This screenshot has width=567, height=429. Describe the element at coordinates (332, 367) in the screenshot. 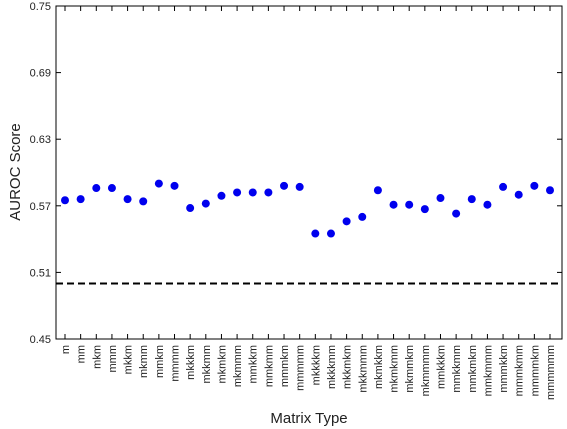

I see `x-tick-label: mkkkmm` at that location.